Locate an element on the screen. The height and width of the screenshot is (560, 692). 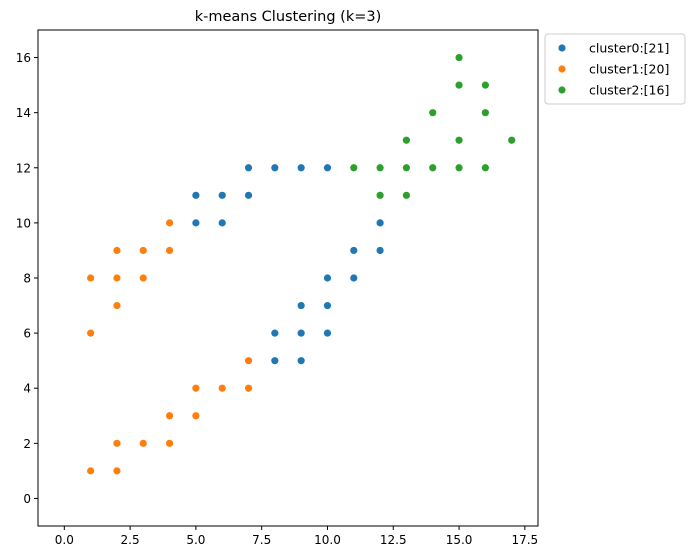
y-tick-label: 12 is located at coordinates (23, 168).